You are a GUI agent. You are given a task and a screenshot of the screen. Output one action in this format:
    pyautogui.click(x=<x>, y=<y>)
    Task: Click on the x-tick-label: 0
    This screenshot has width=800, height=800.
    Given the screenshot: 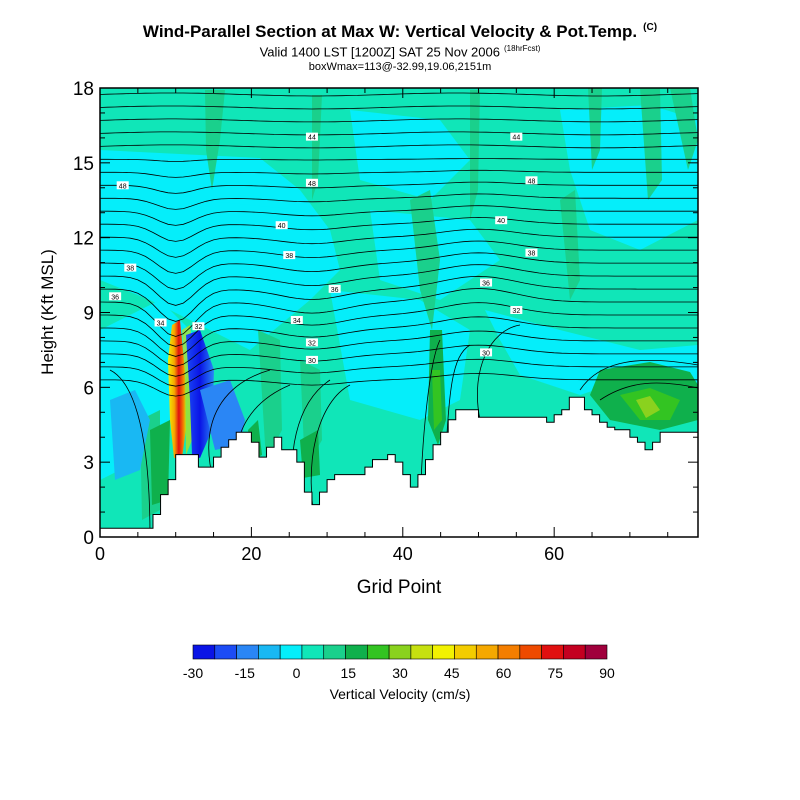 What is the action you would take?
    pyautogui.click(x=100, y=554)
    